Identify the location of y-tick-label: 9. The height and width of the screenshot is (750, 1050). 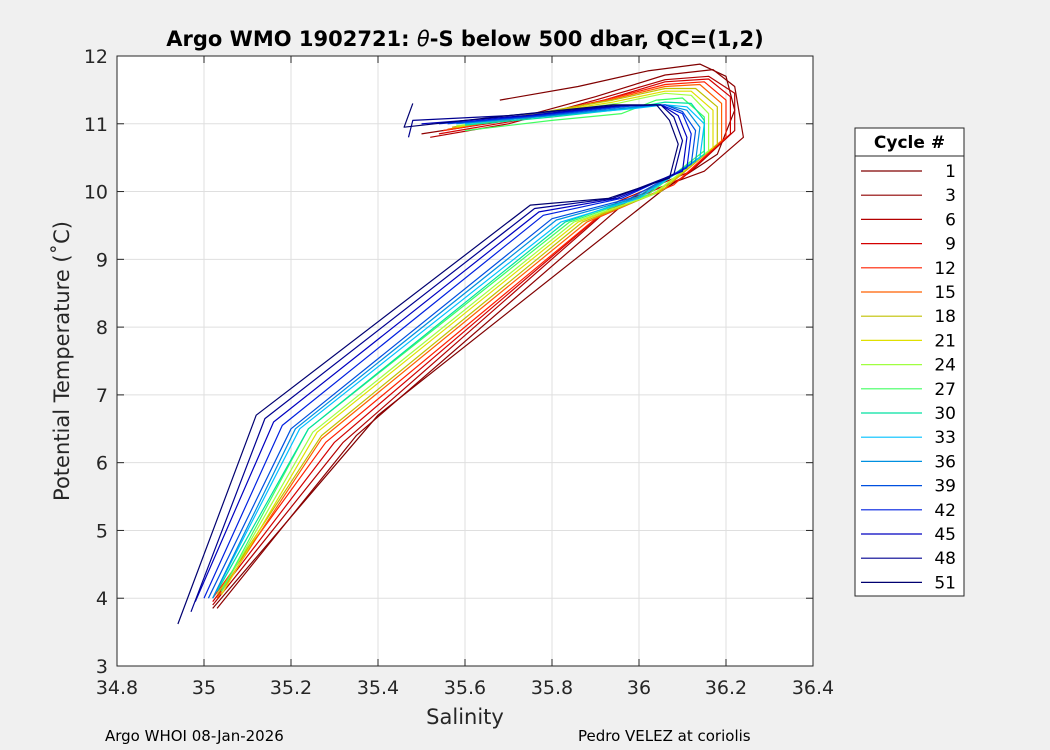
(102, 260).